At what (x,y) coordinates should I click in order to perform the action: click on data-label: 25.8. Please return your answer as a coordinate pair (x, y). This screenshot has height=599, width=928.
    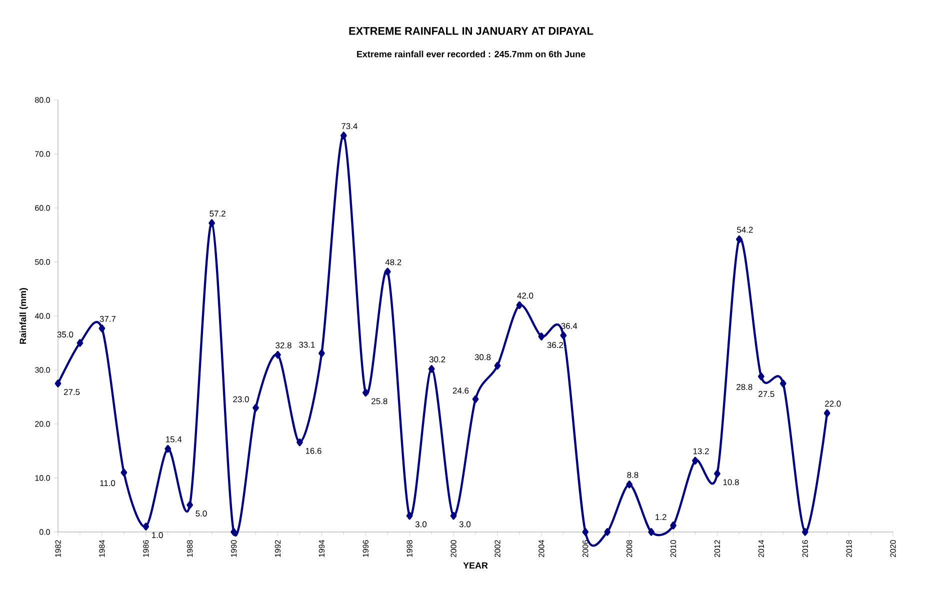
    Looking at the image, I should click on (380, 401).